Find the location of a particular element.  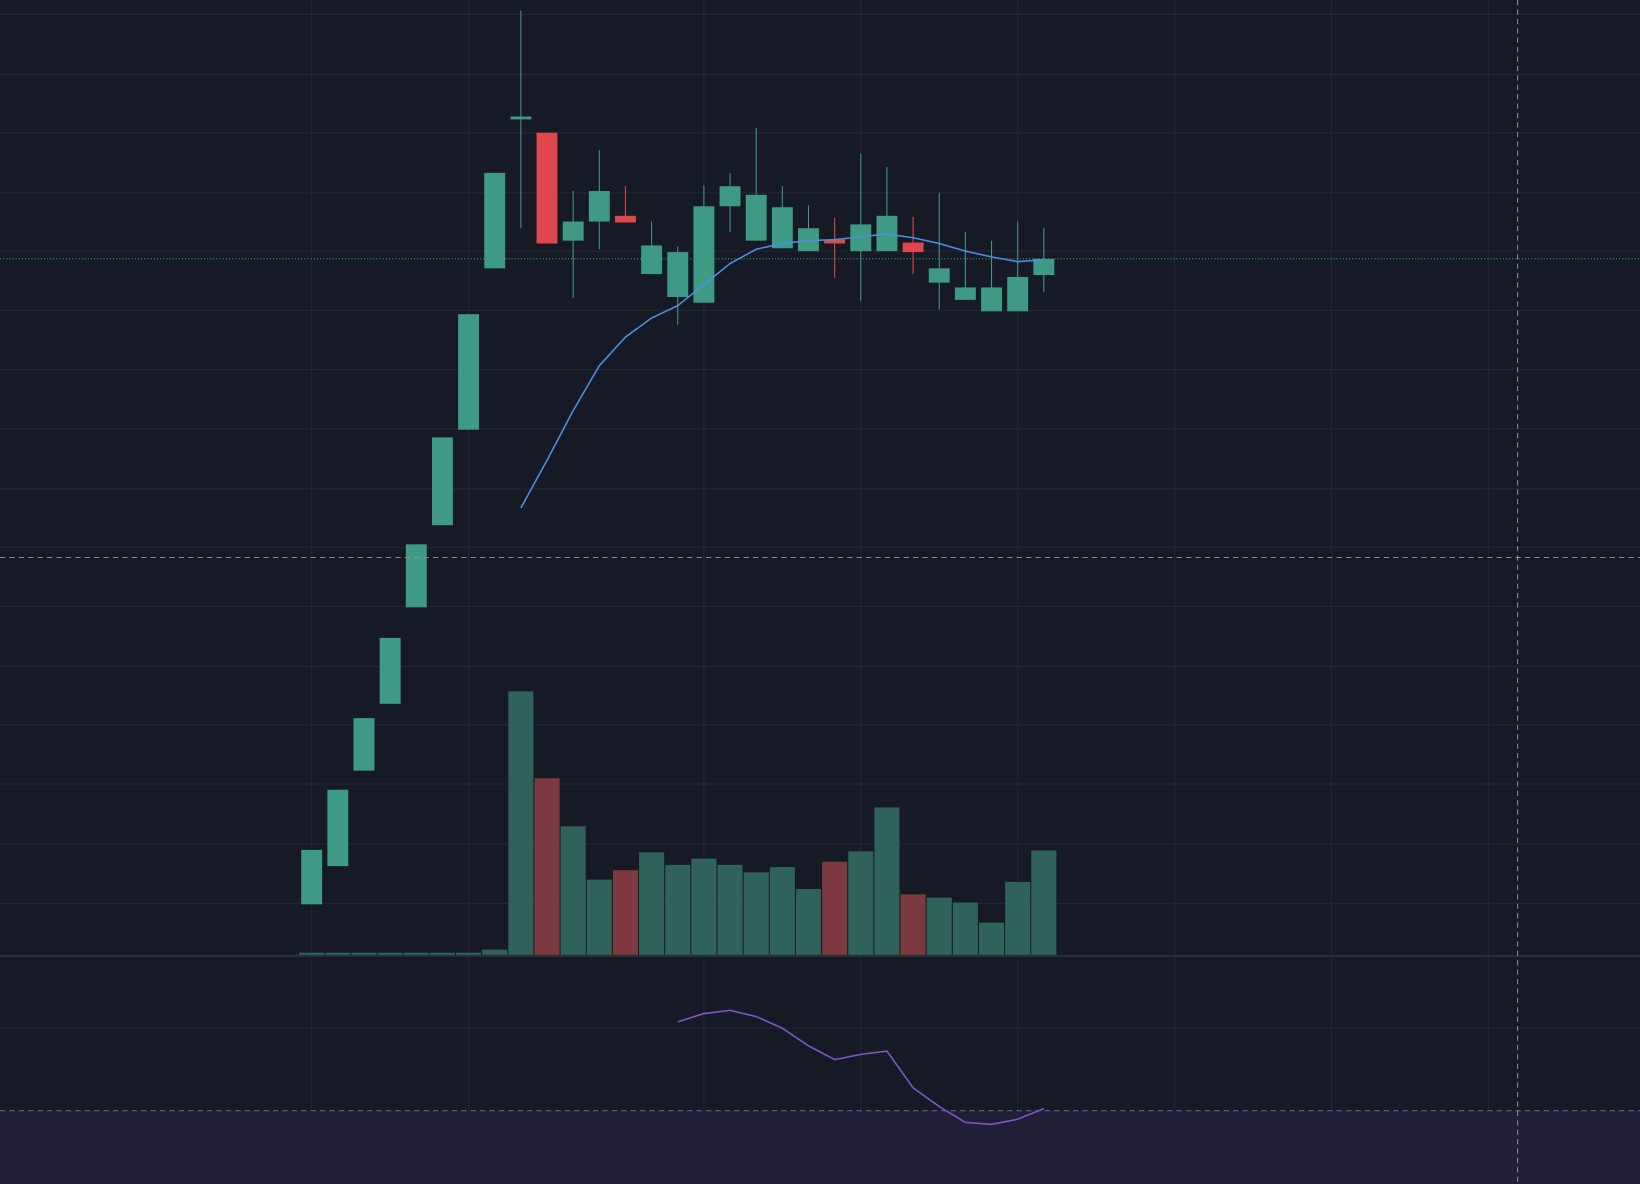

oscillator-line is located at coordinates (861, 1067).